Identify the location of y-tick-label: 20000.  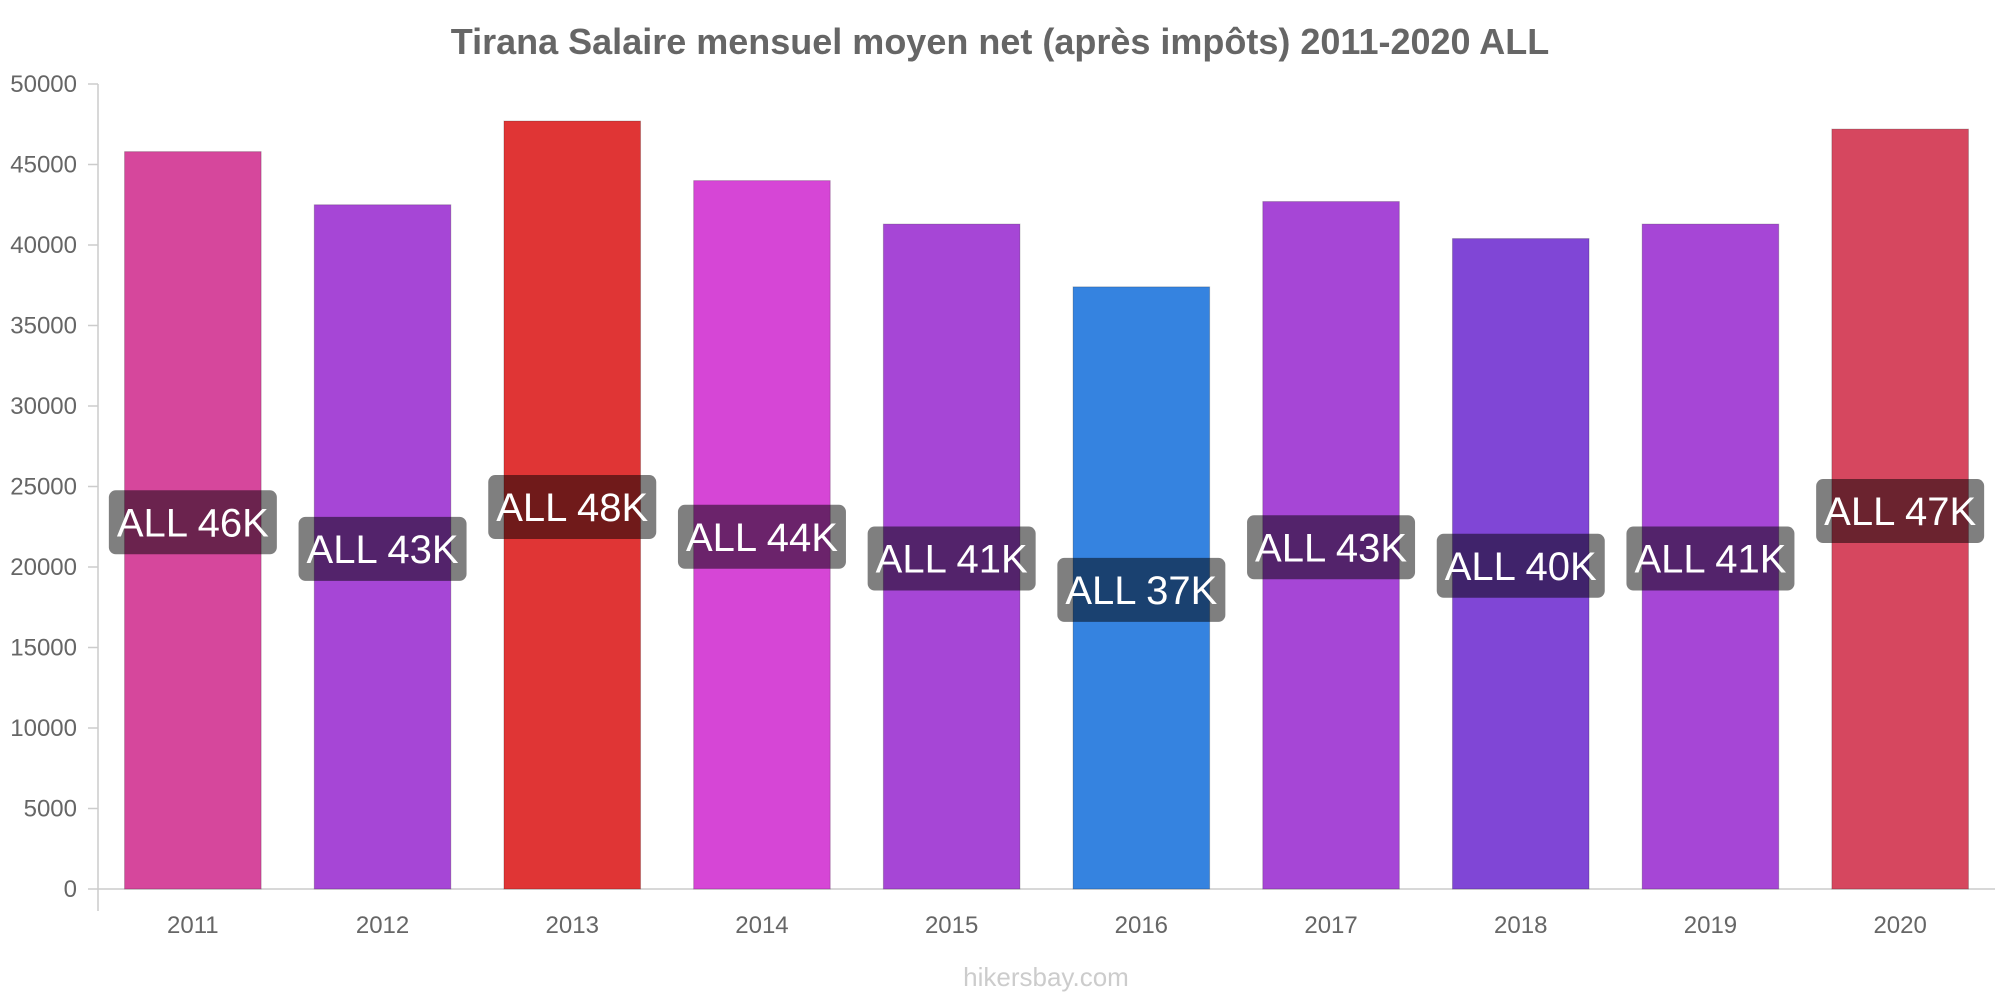
(43, 567).